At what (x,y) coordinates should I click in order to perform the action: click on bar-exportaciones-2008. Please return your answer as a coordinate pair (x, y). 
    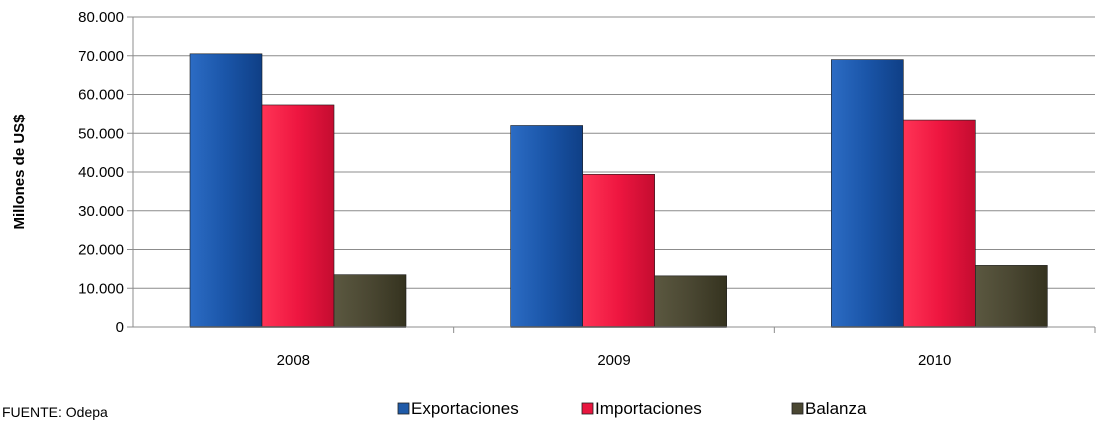
    Looking at the image, I should click on (226, 190).